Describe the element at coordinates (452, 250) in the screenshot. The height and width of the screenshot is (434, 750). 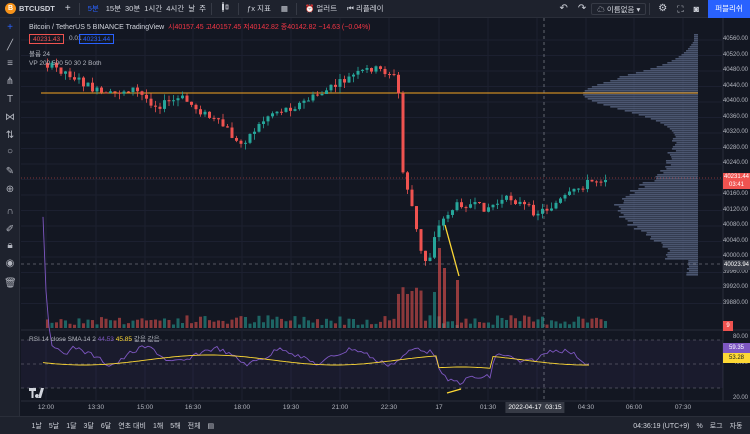
I see `annotation-line` at that location.